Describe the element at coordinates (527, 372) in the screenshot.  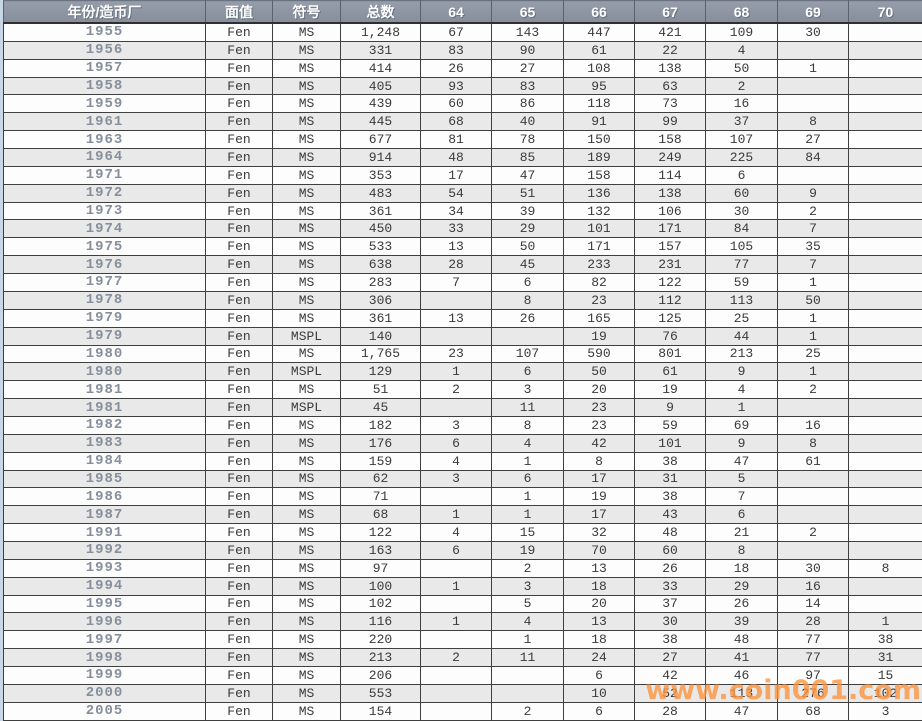
I see `cell-grade-65: 6` at that location.